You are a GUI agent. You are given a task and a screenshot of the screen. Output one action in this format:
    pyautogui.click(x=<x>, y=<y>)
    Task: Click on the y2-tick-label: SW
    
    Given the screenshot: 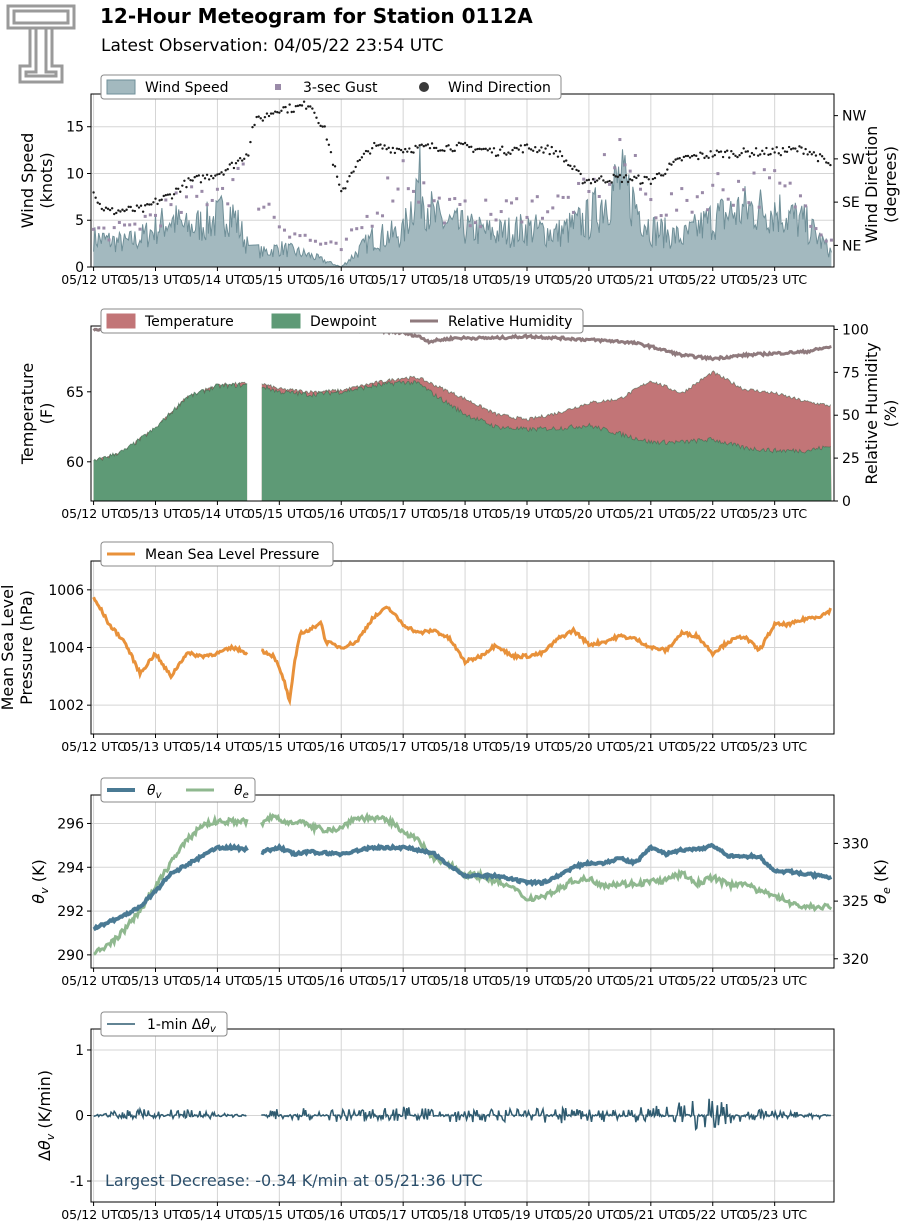 What is the action you would take?
    pyautogui.click(x=853, y=160)
    